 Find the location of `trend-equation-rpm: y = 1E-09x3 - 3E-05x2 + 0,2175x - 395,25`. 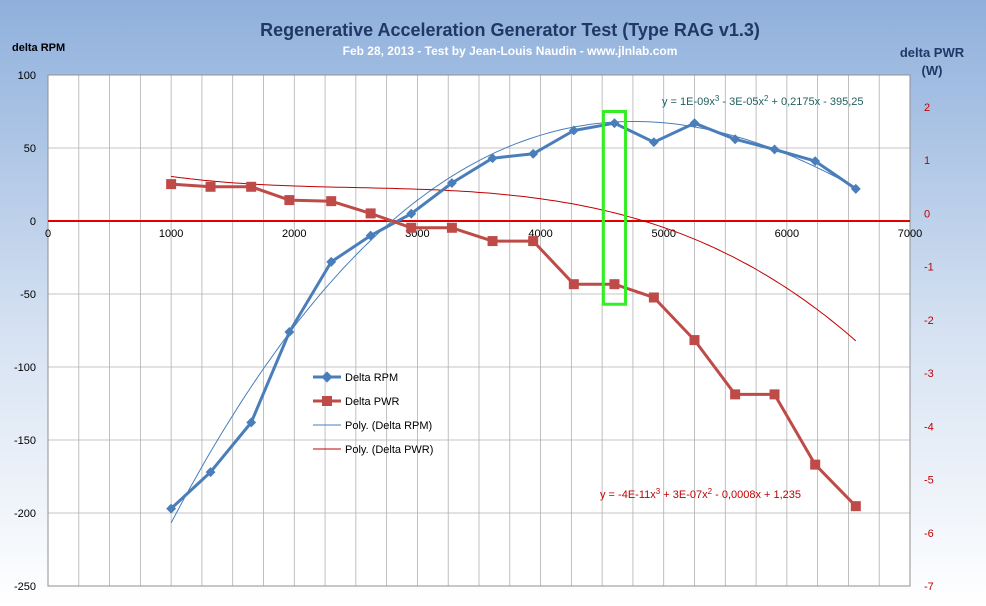

trend-equation-rpm: y = 1E-09x3 - 3E-05x2 + 0,2175x - 395,25 is located at coordinates (763, 101).